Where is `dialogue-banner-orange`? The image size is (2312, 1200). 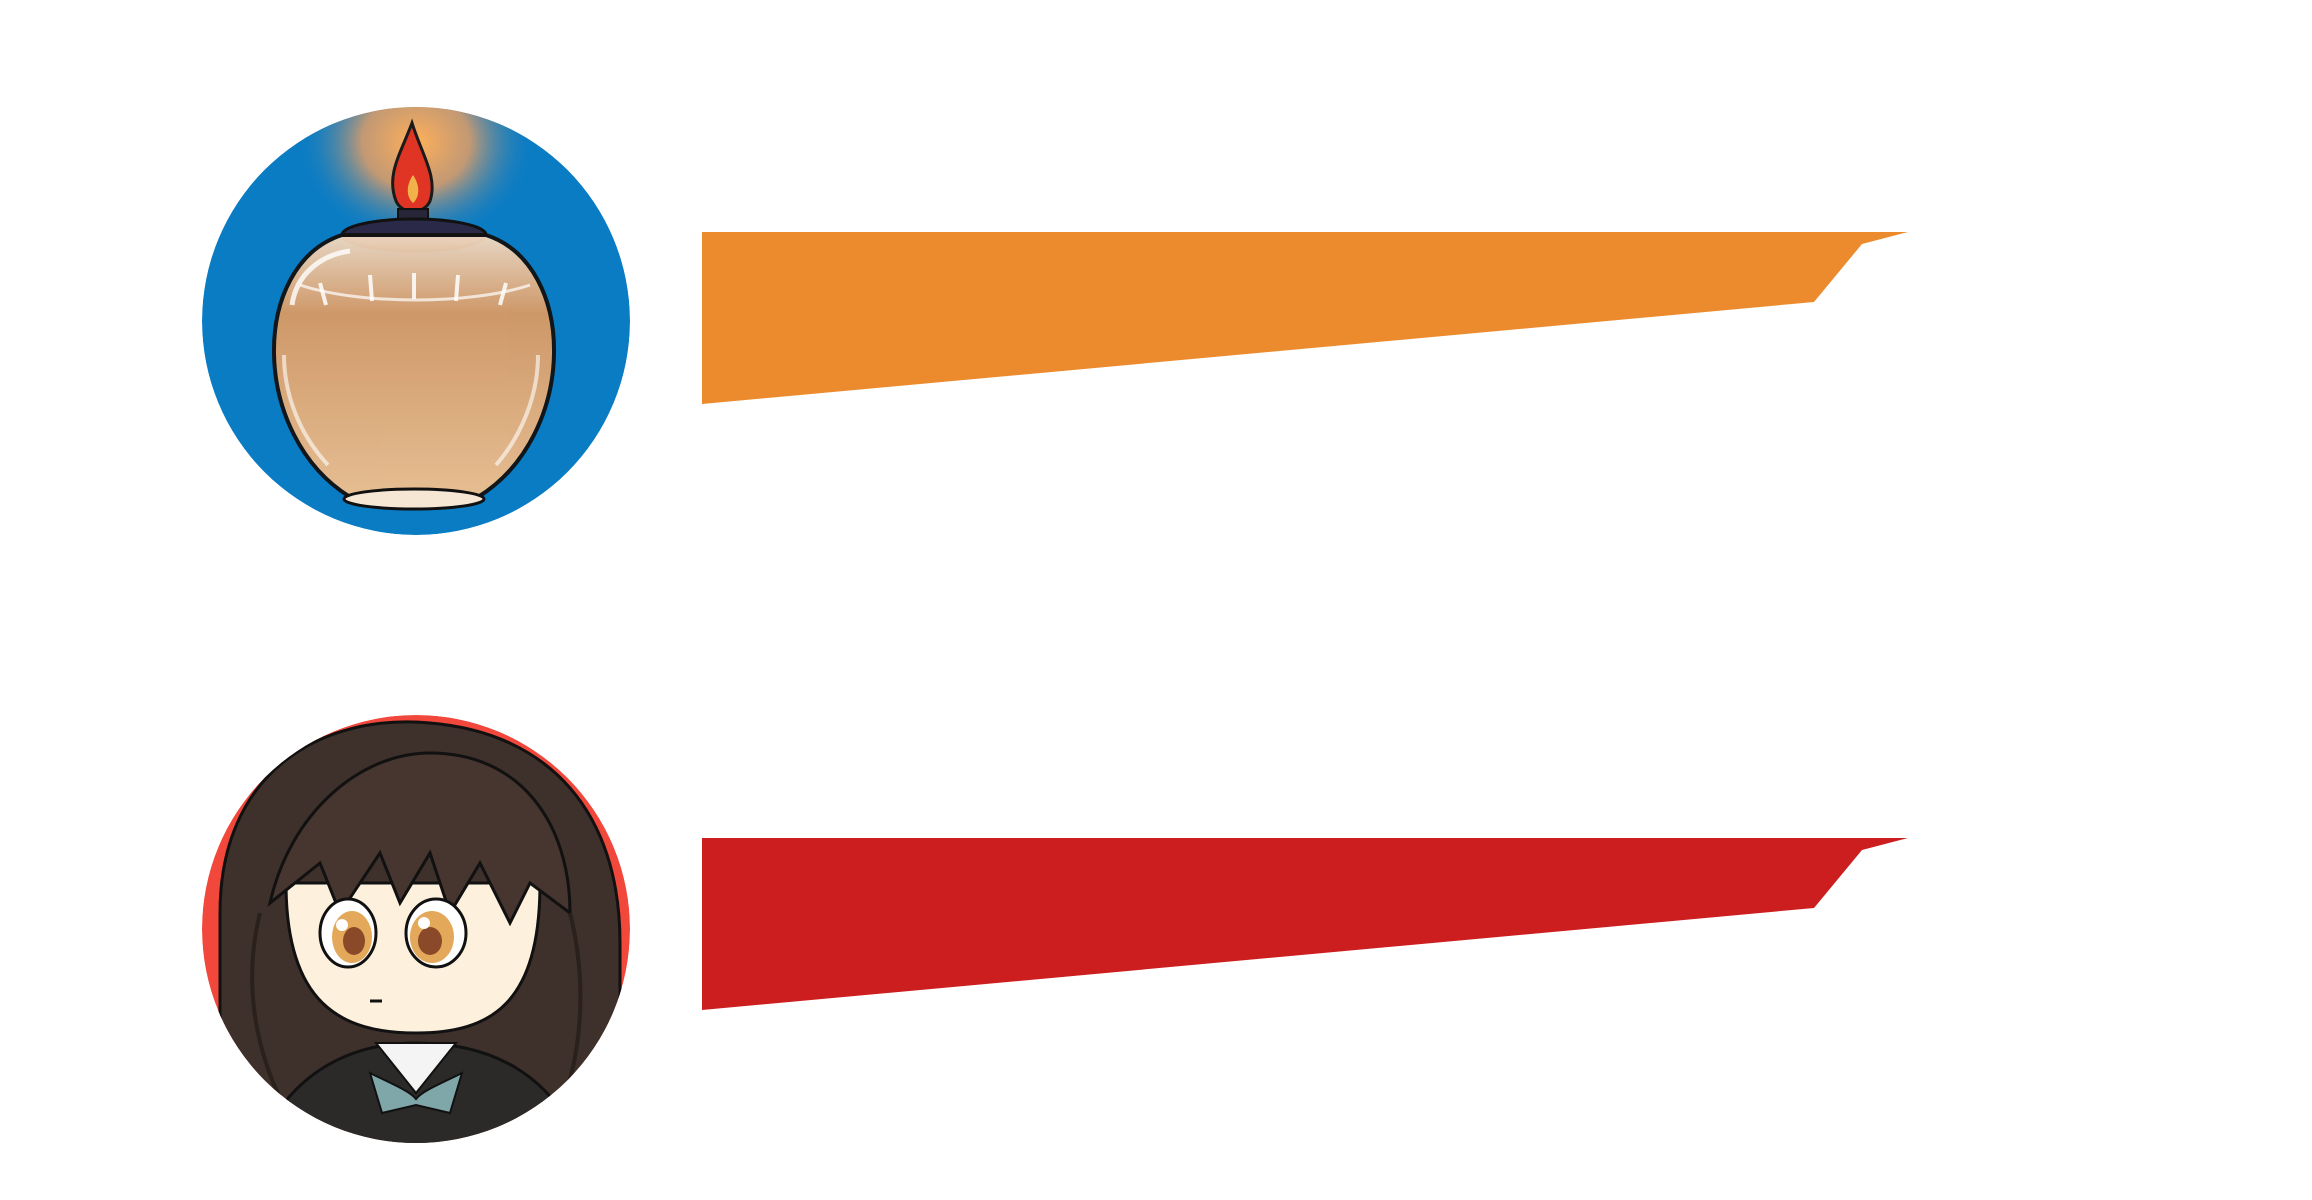
dialogue-banner-orange is located at coordinates (1305, 318).